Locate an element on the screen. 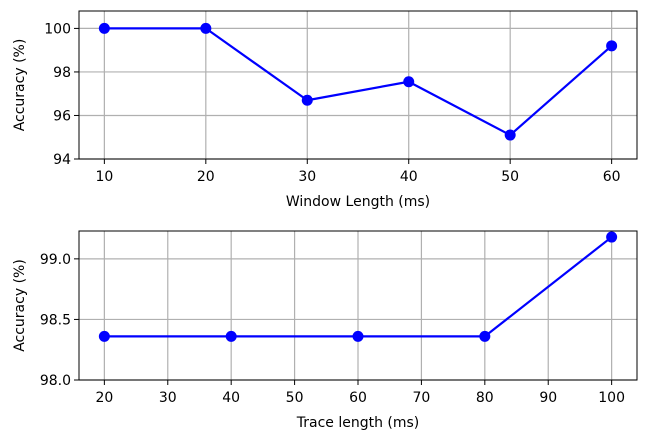 The height and width of the screenshot is (432, 651). x-tick-label: 100 is located at coordinates (611, 398).